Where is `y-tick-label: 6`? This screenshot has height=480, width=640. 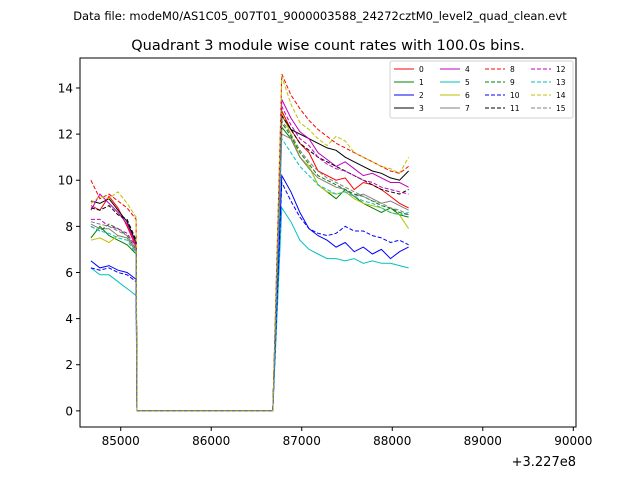
y-tick-label: 6 is located at coordinates (69, 273).